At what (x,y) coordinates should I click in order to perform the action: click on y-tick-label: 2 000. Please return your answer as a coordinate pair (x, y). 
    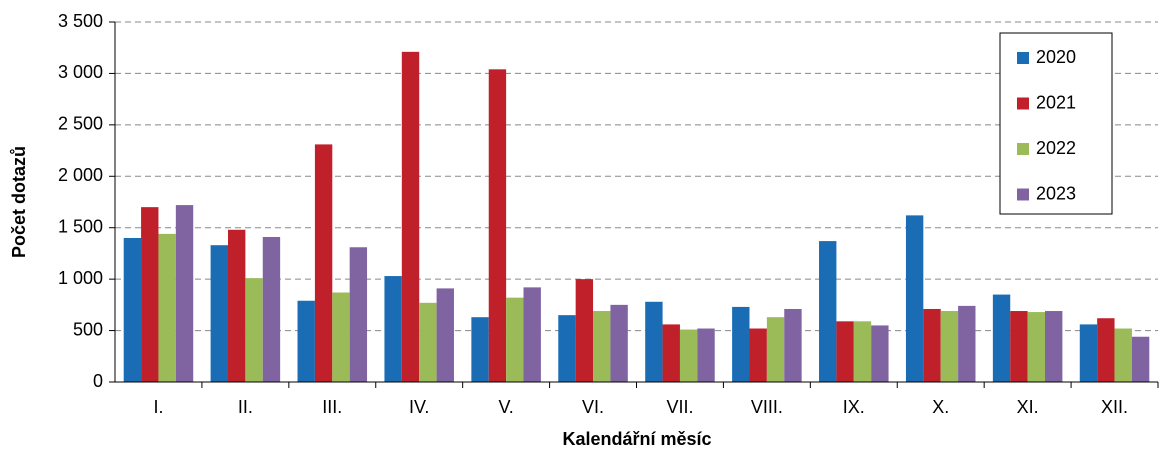
    Looking at the image, I should click on (80, 175).